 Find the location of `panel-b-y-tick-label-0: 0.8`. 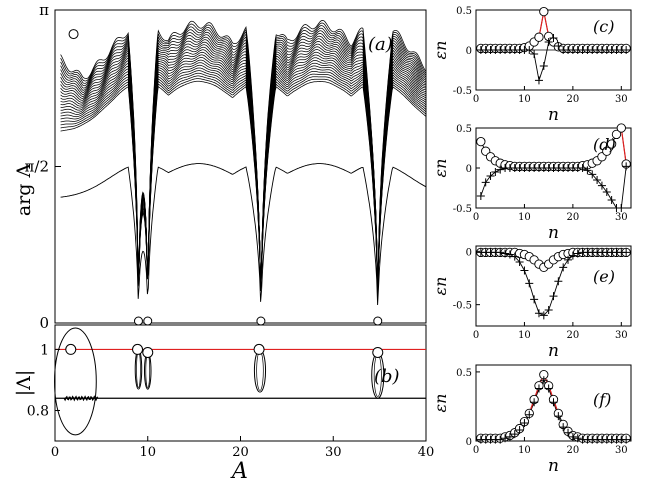

panel-b-y-tick-label-0: 0.8 is located at coordinates (38, 411).